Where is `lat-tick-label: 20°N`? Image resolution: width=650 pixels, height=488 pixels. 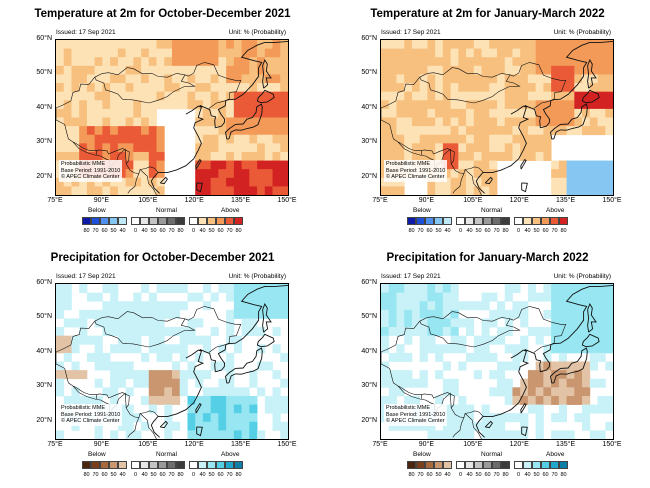 lat-tick-label: 20°N is located at coordinates (44, 176).